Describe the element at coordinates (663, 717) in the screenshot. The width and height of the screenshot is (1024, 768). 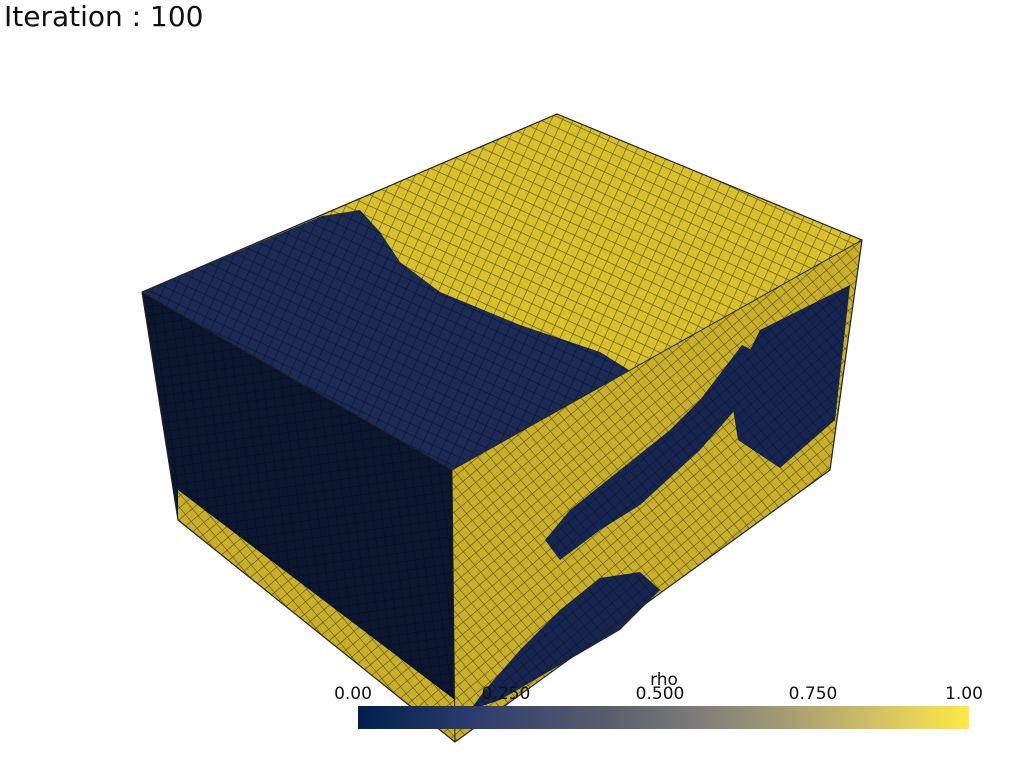
I see `colorbar` at that location.